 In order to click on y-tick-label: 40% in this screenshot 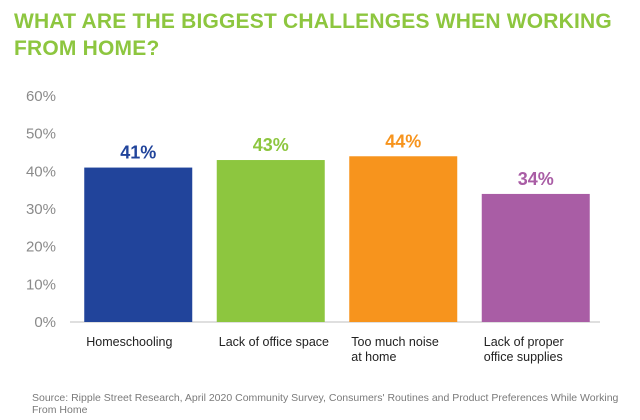, I will do `click(41, 171)`.